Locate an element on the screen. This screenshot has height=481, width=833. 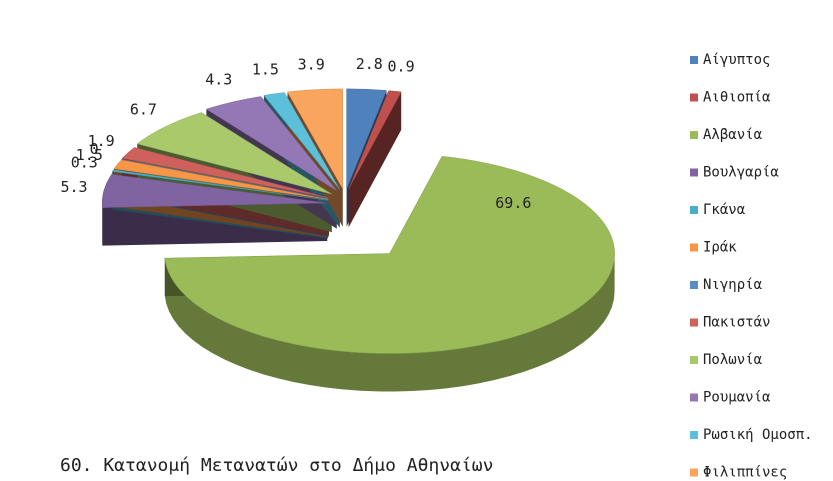
legend-label: Φιλιππίνες is located at coordinates (745, 473).